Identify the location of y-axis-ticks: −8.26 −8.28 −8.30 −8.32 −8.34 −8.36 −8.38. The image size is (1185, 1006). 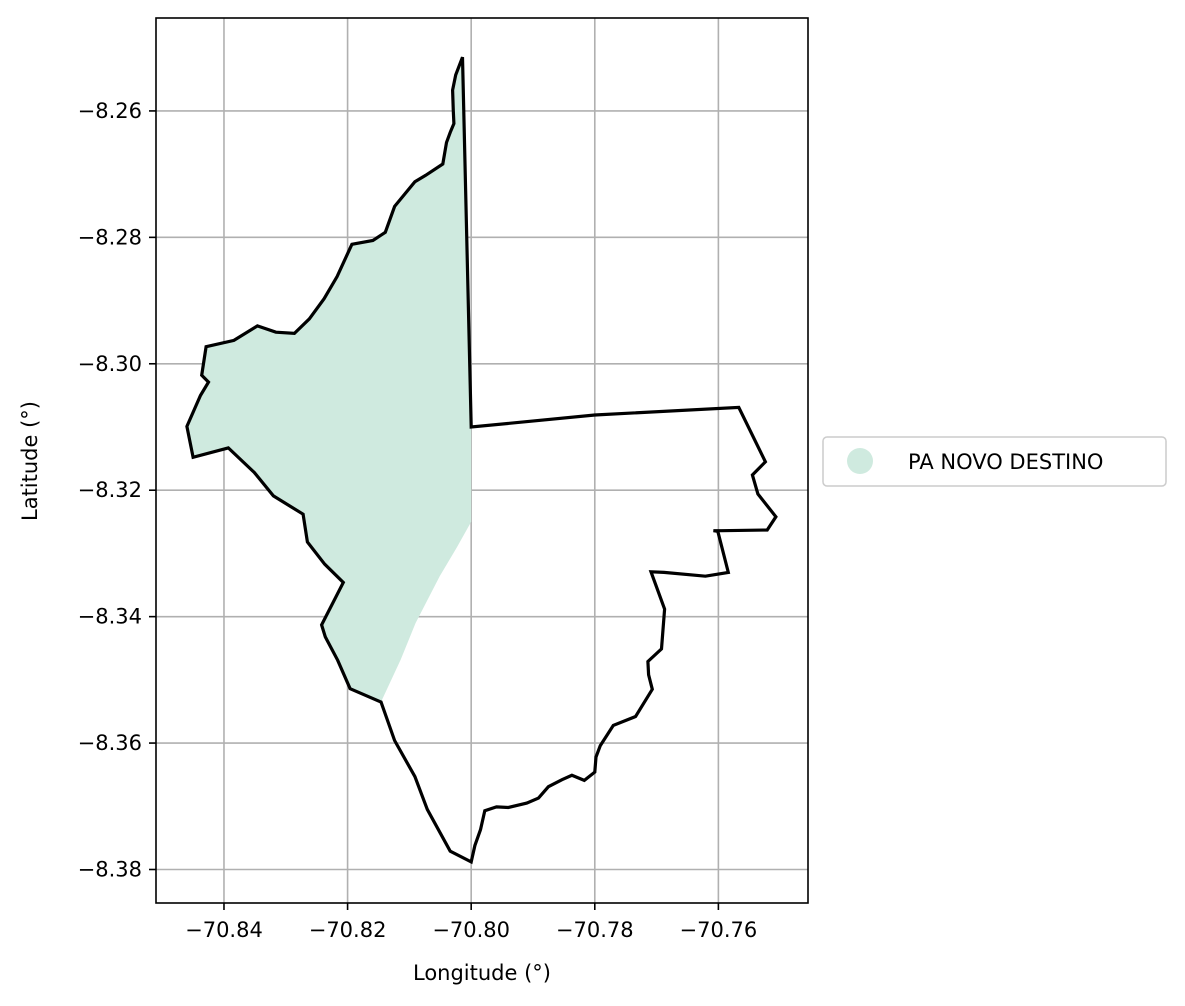
(117, 490).